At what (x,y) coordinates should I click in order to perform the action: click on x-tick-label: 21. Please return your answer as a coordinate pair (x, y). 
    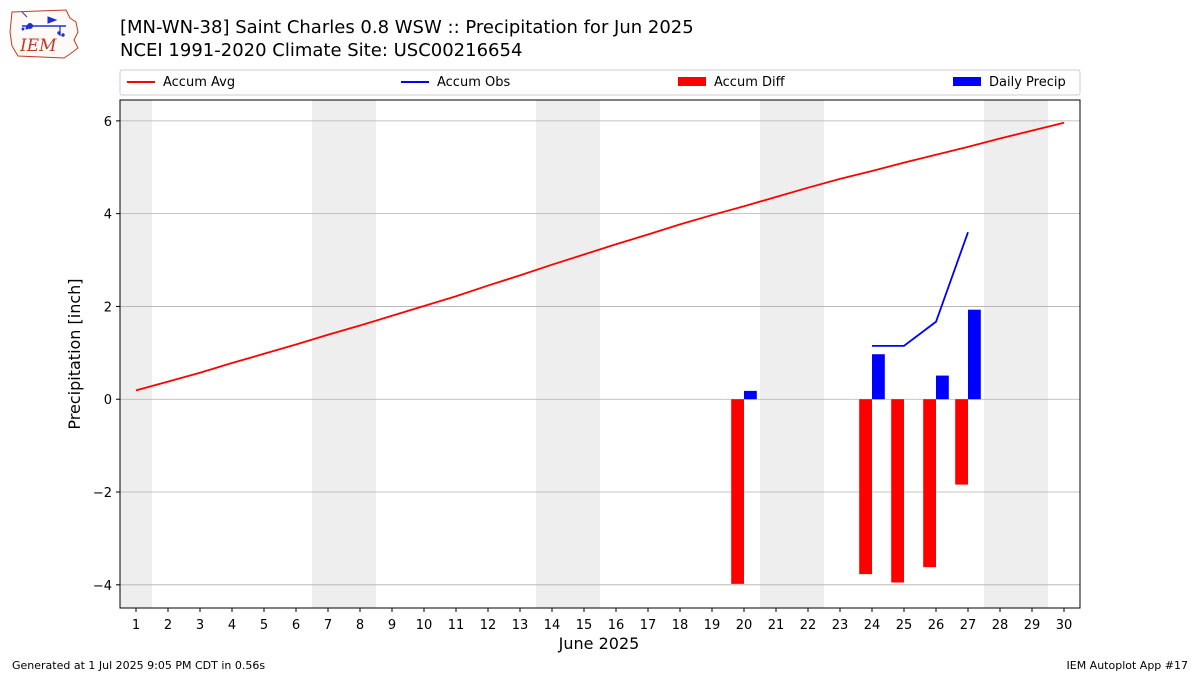
    Looking at the image, I should click on (776, 625).